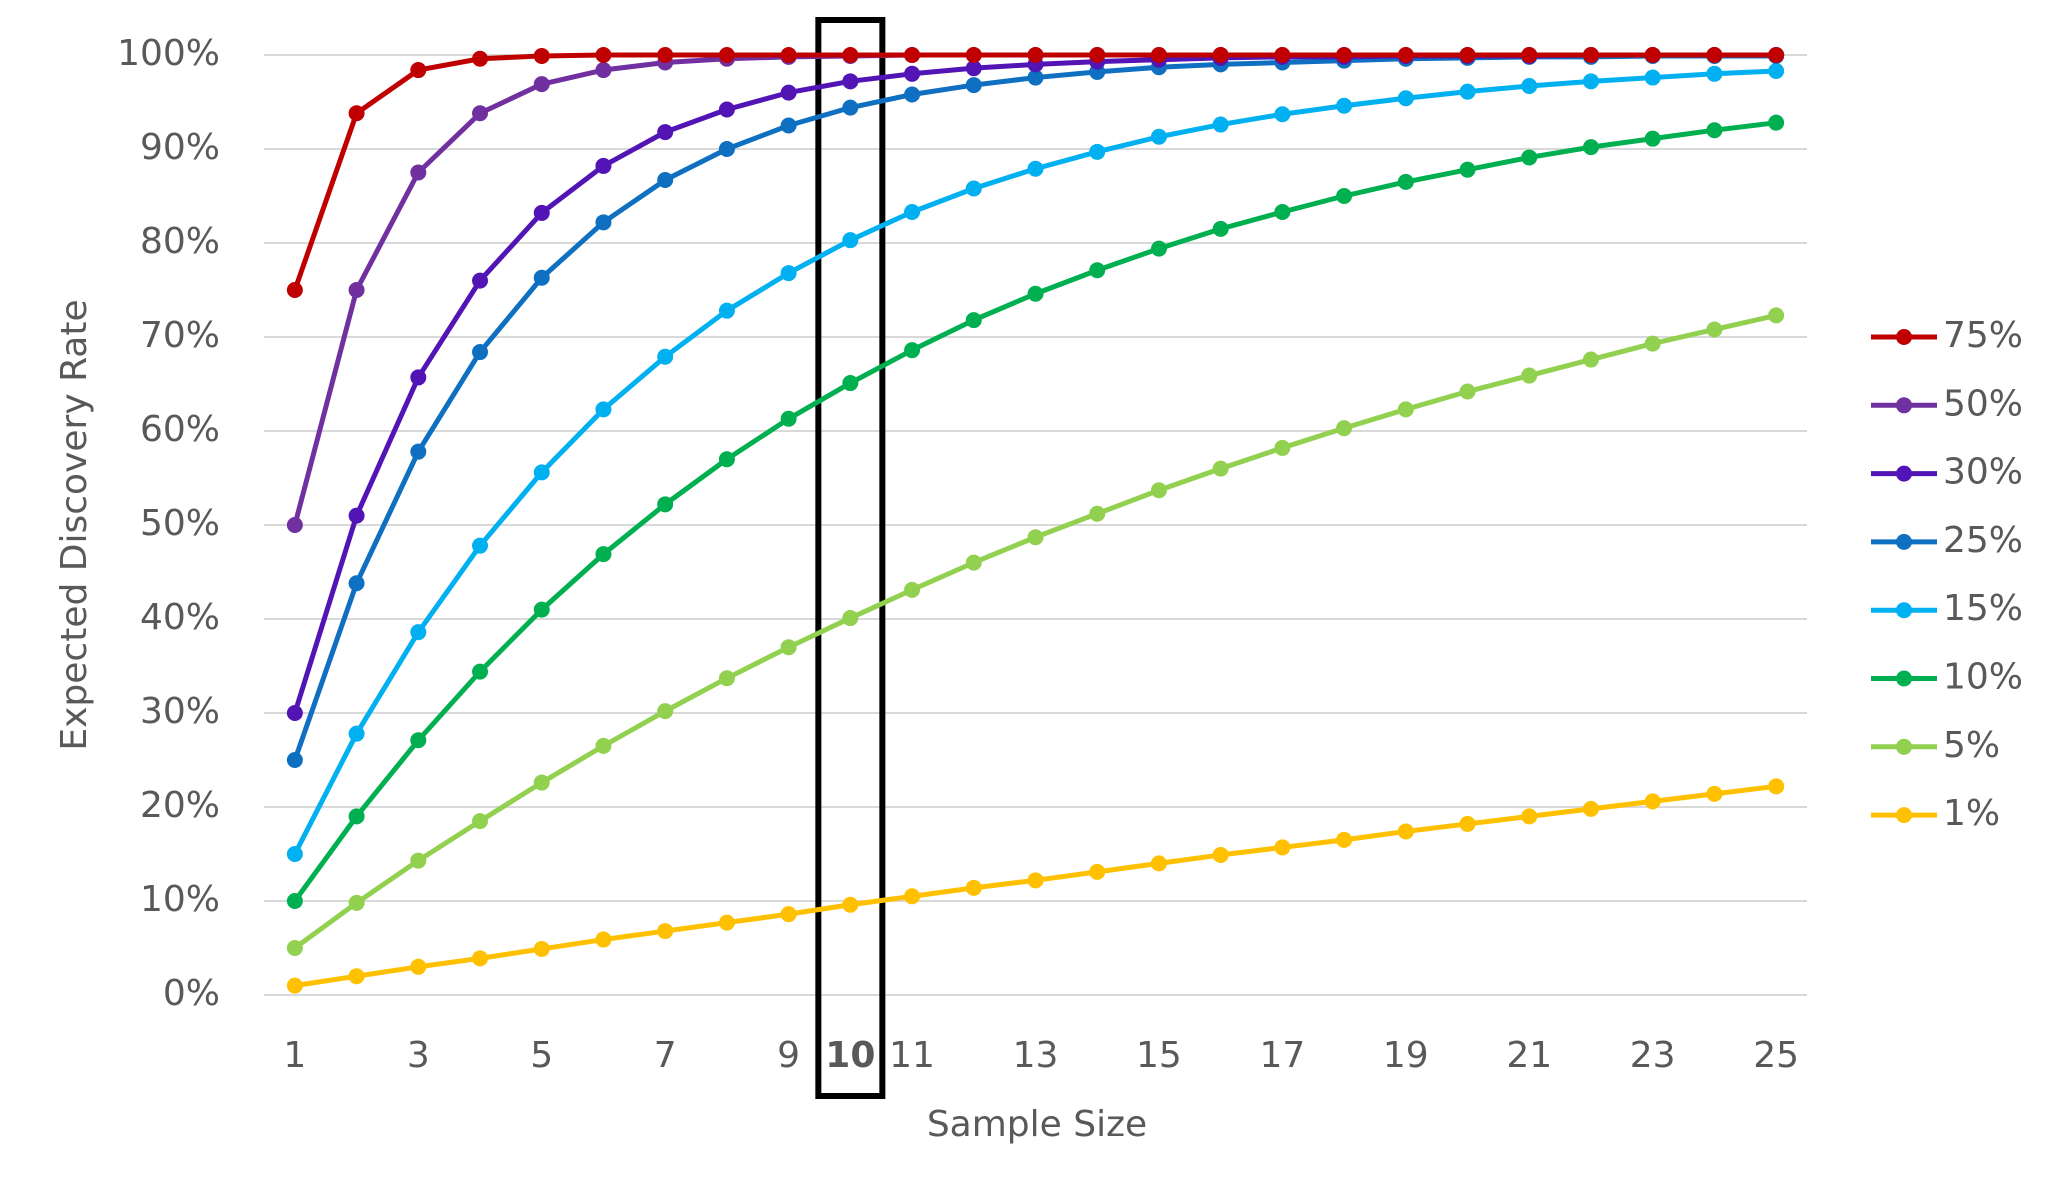 This screenshot has height=1191, width=2048. Describe the element at coordinates (180, 617) in the screenshot. I see `y-tick-label: 40%` at that location.